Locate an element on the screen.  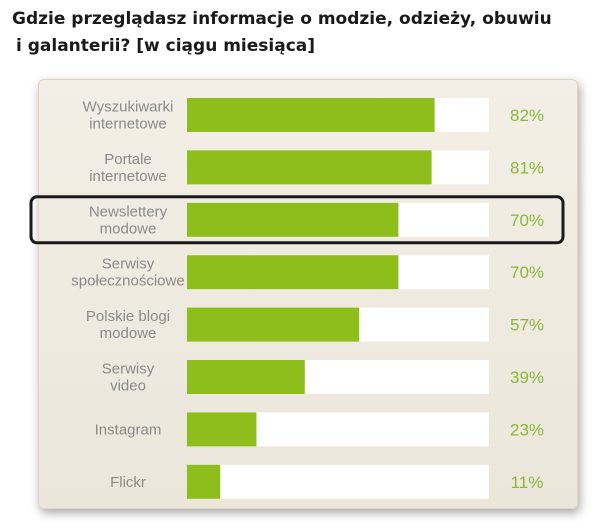
value-label: 81% is located at coordinates (527, 167).